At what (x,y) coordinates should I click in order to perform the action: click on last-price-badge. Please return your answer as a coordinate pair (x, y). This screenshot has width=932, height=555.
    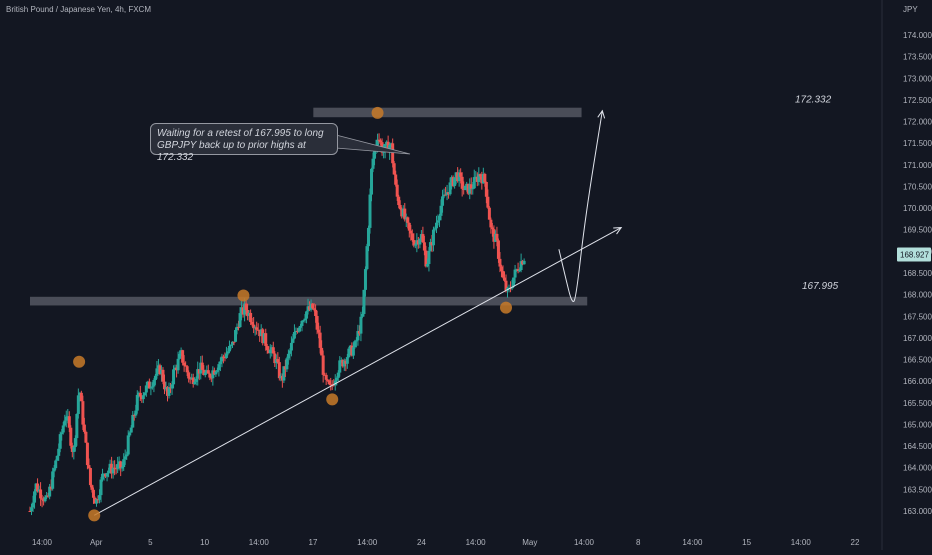
    Looking at the image, I should click on (914, 254).